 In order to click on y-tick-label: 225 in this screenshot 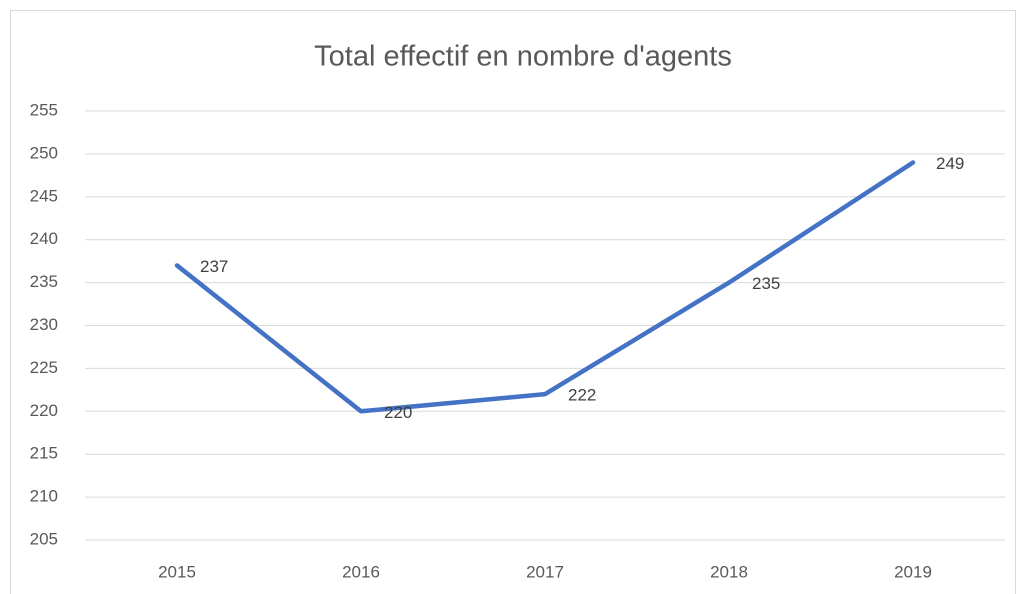, I will do `click(44, 367)`.